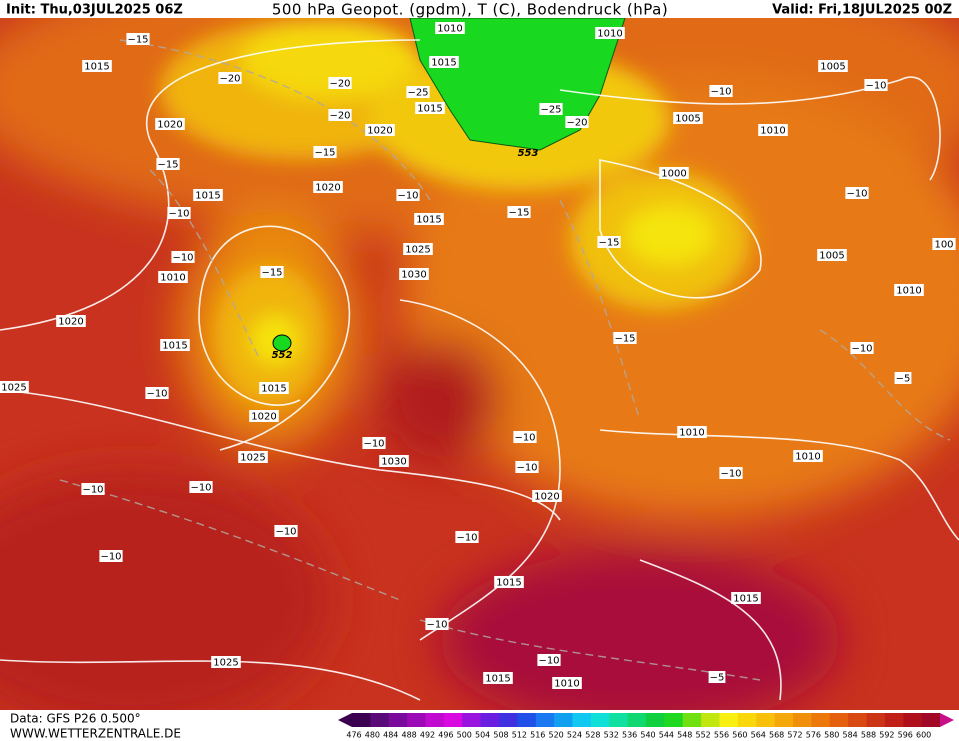 This screenshot has height=741, width=959. I want to click on colorbar-label: 492, so click(427, 735).